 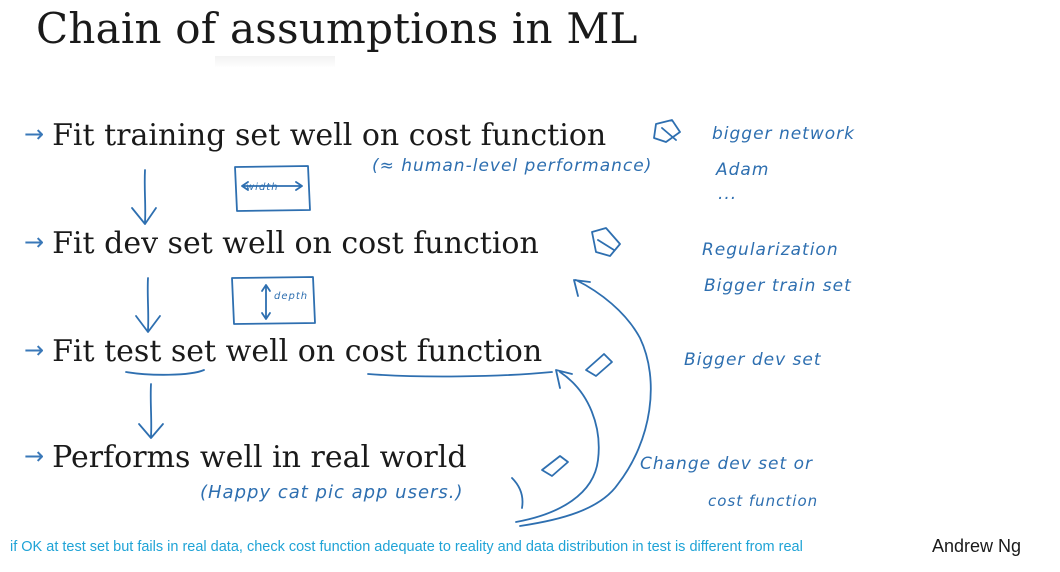 What do you see at coordinates (726, 464) in the screenshot?
I see `knob-4-line-1: Change dev set or` at bounding box center [726, 464].